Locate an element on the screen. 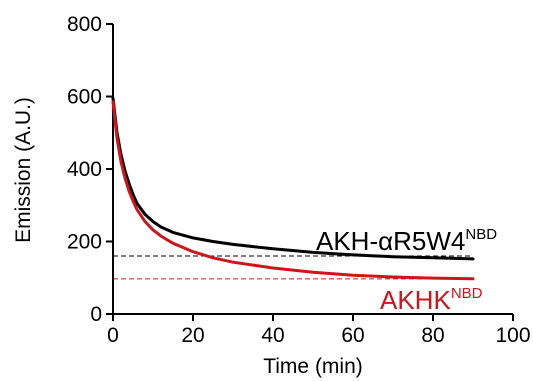 The width and height of the screenshot is (533, 381). y-tick-label: 600 is located at coordinates (84, 97).